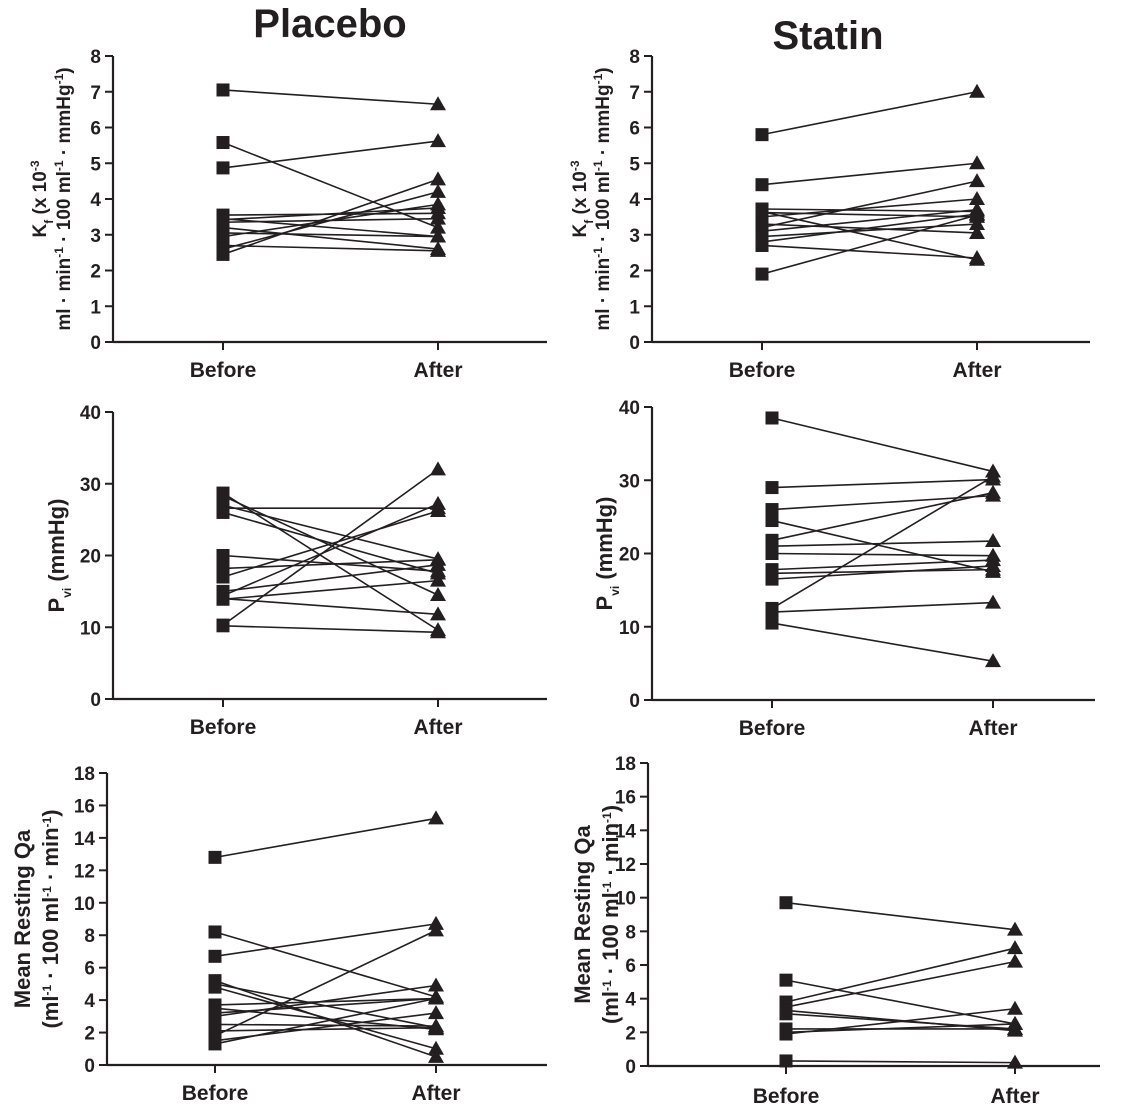 The image size is (1122, 1105). What do you see at coordinates (629, 408) in the screenshot?
I see `pvi-statin-y-tick-label: 40` at bounding box center [629, 408].